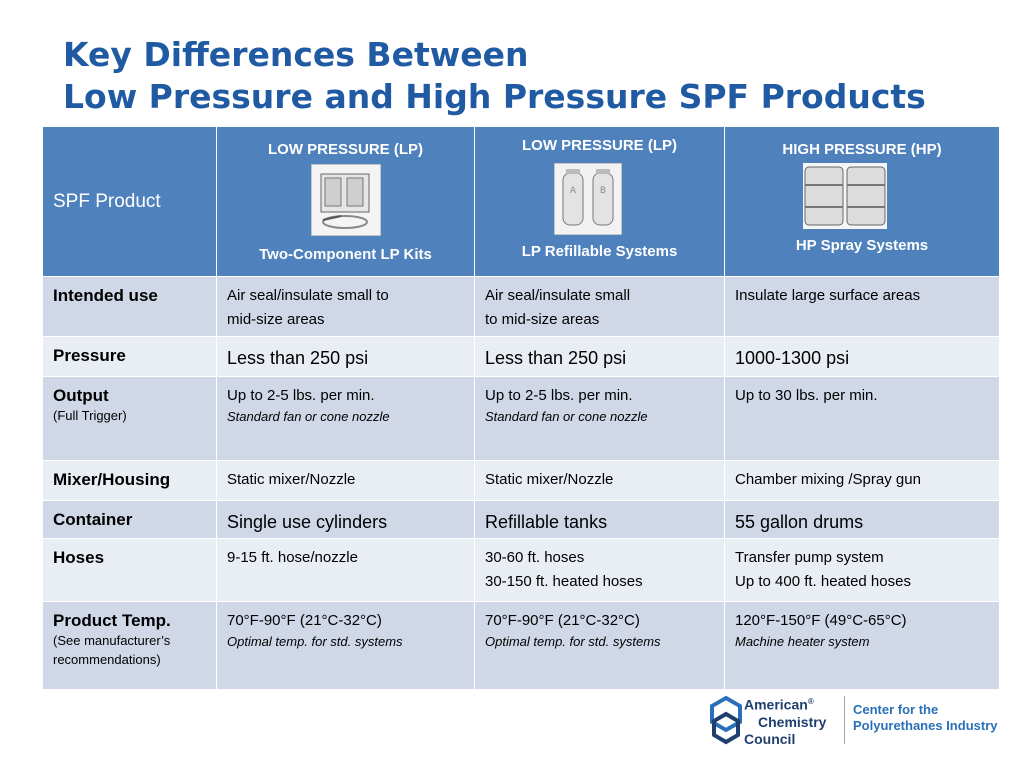  I want to click on lp-kit-box-image, so click(345, 202).